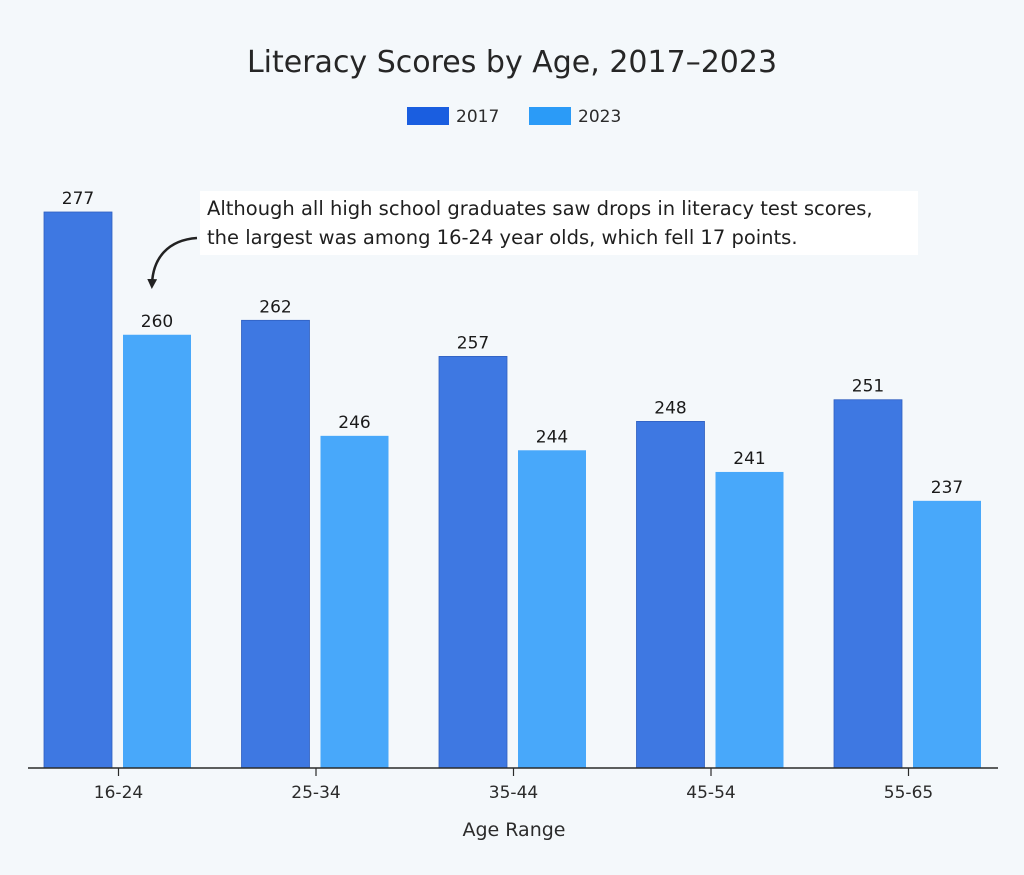 The height and width of the screenshot is (875, 1024). What do you see at coordinates (550, 116) in the screenshot?
I see `legend-swatch-2023` at bounding box center [550, 116].